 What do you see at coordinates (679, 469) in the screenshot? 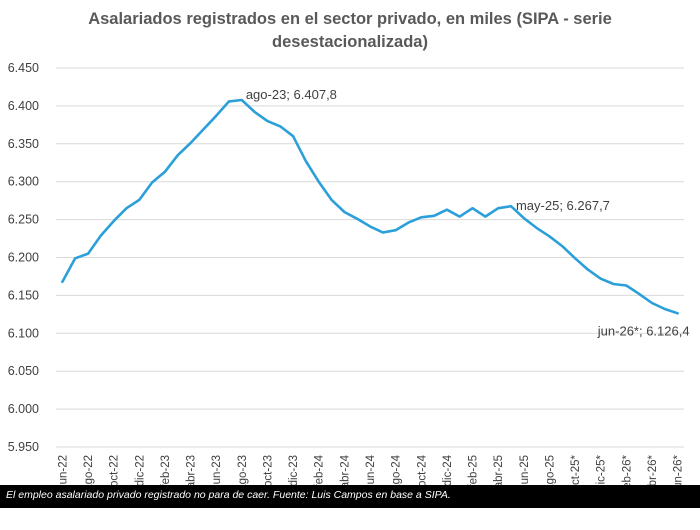
I see `x-tick-label: jun-26*` at bounding box center [679, 469].